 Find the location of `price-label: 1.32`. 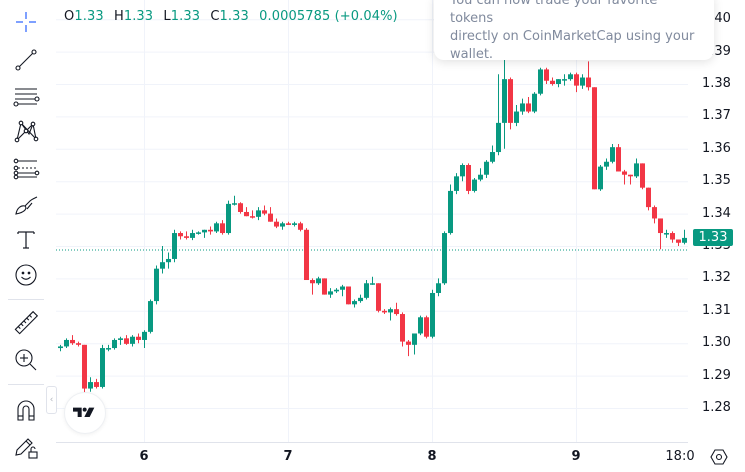

price-label: 1.32 is located at coordinates (716, 278).